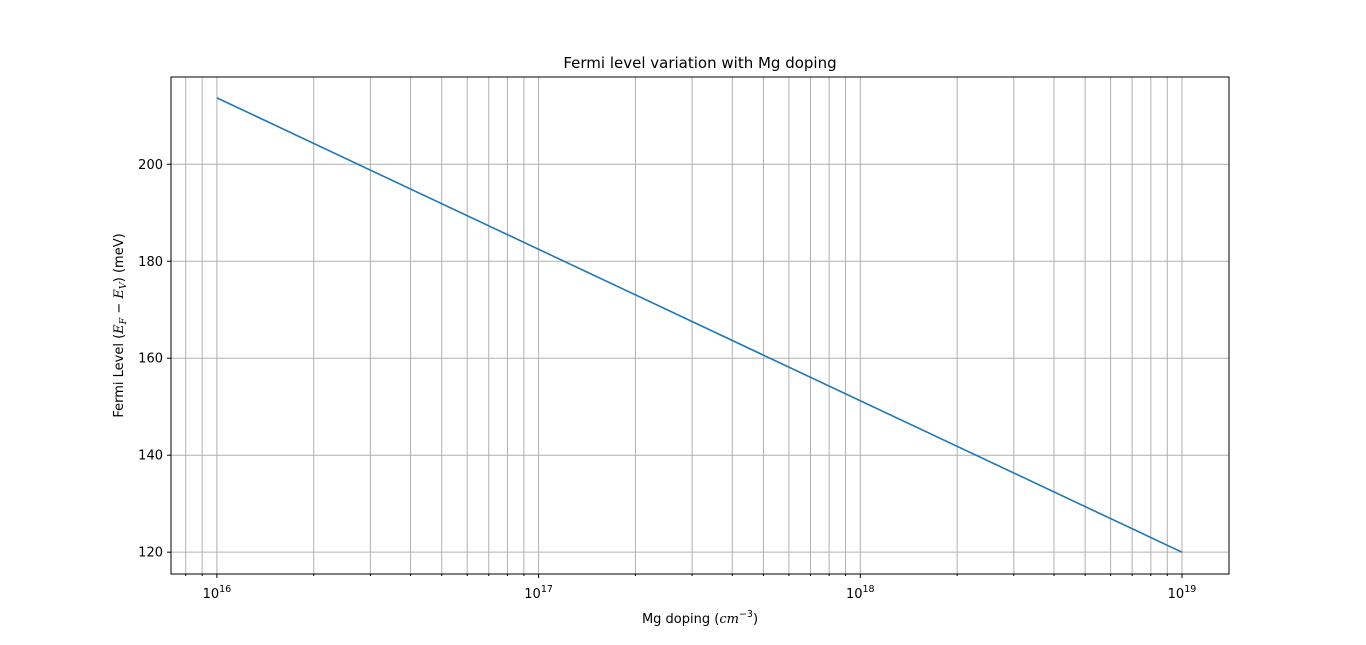 Image resolution: width=1366 pixels, height=645 pixels. Describe the element at coordinates (217, 593) in the screenshot. I see `x-tick-label: 1016` at that location.